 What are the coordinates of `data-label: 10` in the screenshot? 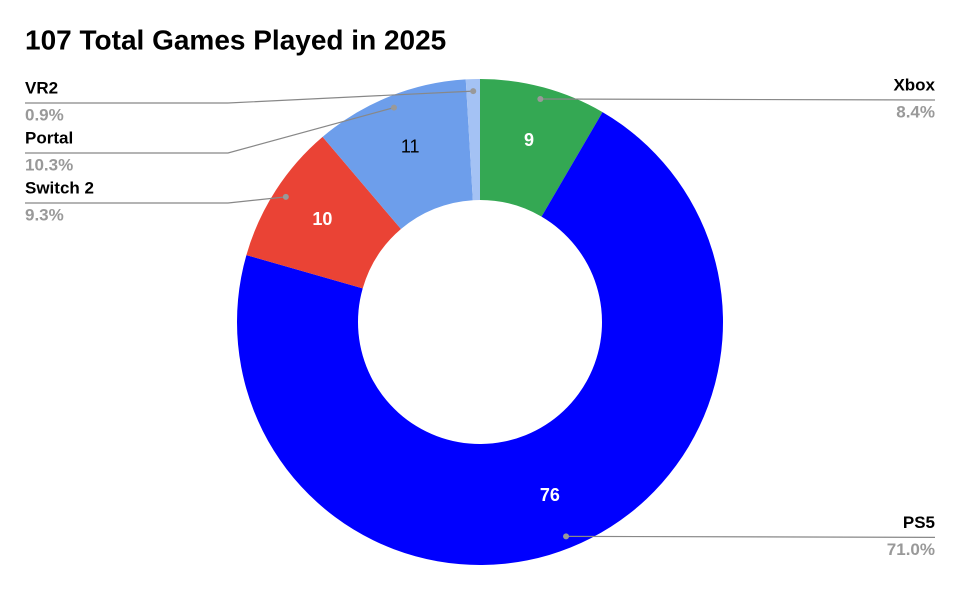 It's located at (322, 219).